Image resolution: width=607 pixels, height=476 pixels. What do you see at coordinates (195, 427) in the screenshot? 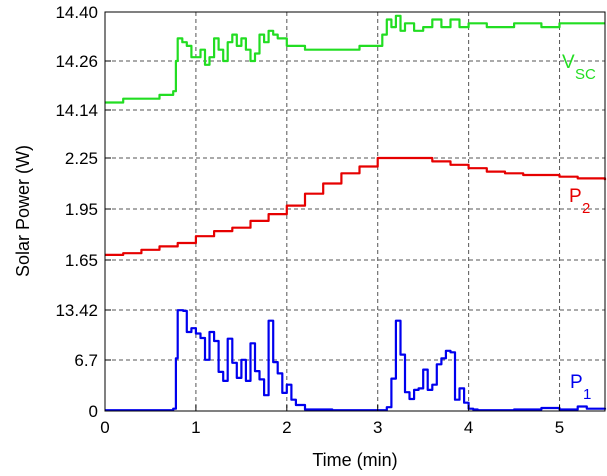
I see `x-tick-label: 1` at bounding box center [195, 427].